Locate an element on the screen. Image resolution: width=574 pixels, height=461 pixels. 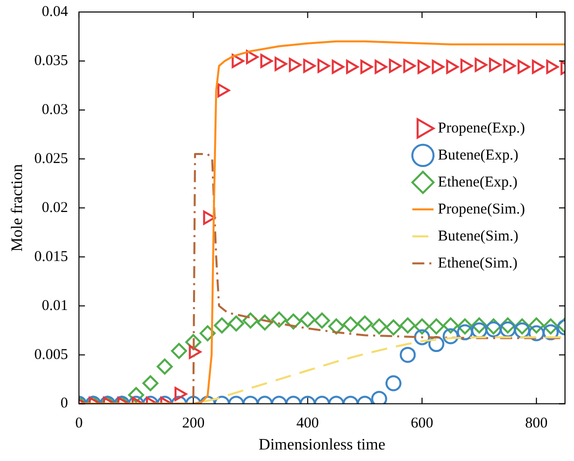
legend-label: Butene(Sim.) is located at coordinates (478, 236).